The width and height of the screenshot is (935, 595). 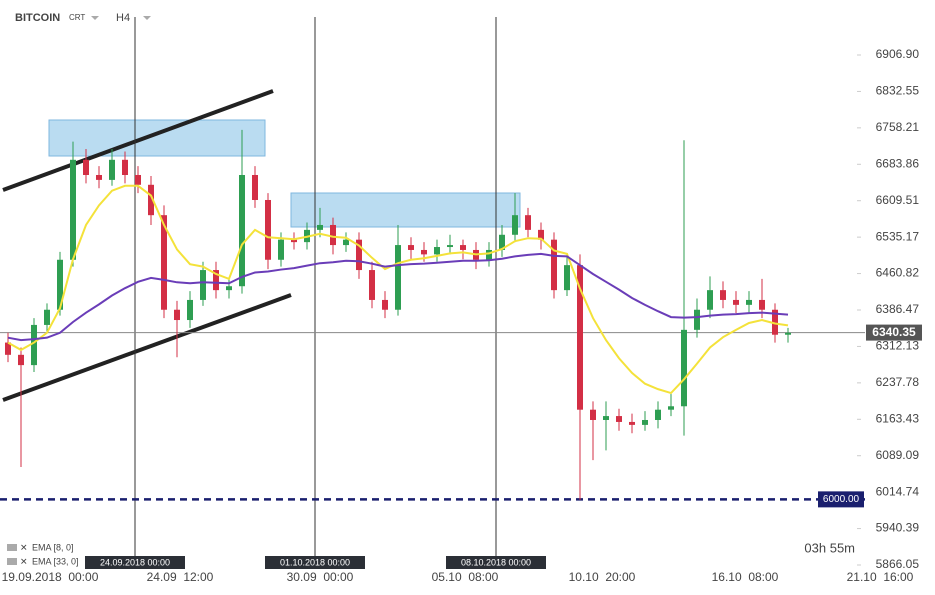 I want to click on x-tick-label: 24.09 12:00, so click(x=180, y=577).